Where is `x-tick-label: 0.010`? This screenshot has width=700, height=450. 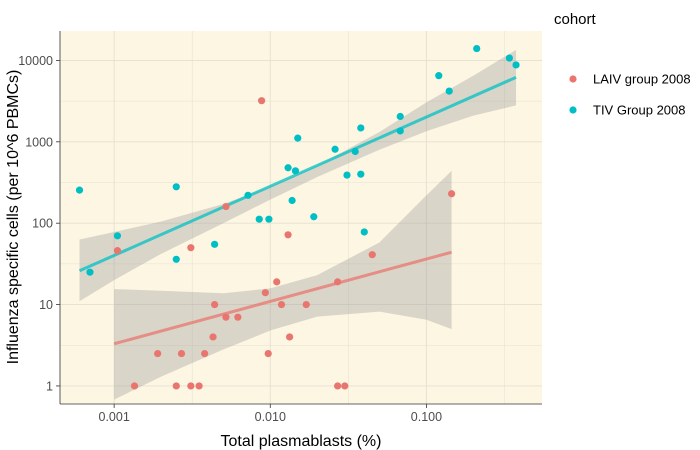 x-tick-label: 0.010 is located at coordinates (270, 417).